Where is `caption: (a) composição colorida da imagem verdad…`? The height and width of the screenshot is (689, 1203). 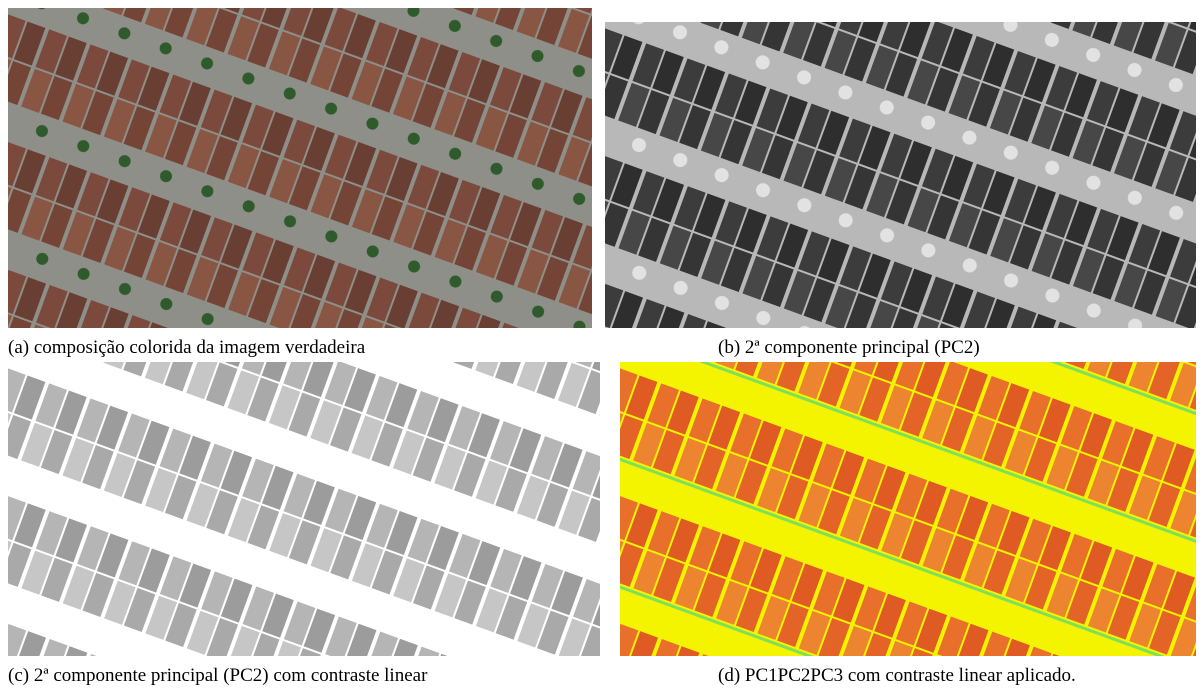
caption: (a) composição colorida da imagem verdad… is located at coordinates (187, 347).